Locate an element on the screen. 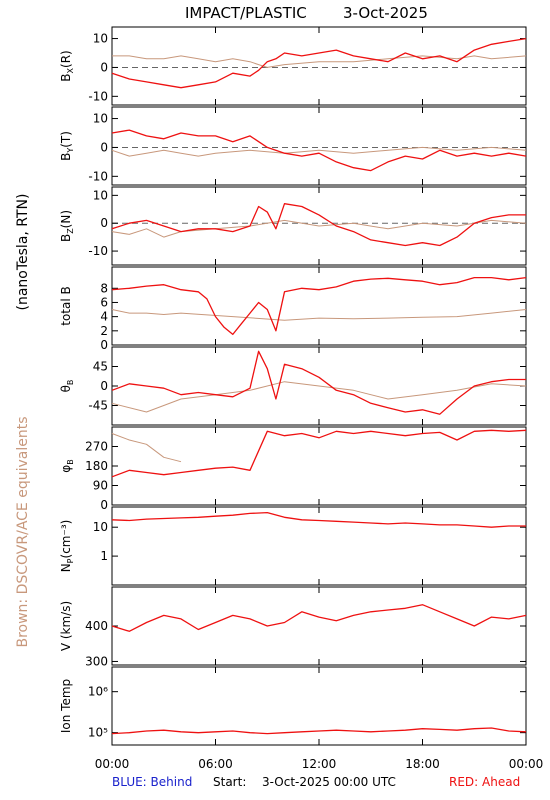 The image size is (550, 800). panel-v: 300 400 V (km/s) is located at coordinates (293, 627).